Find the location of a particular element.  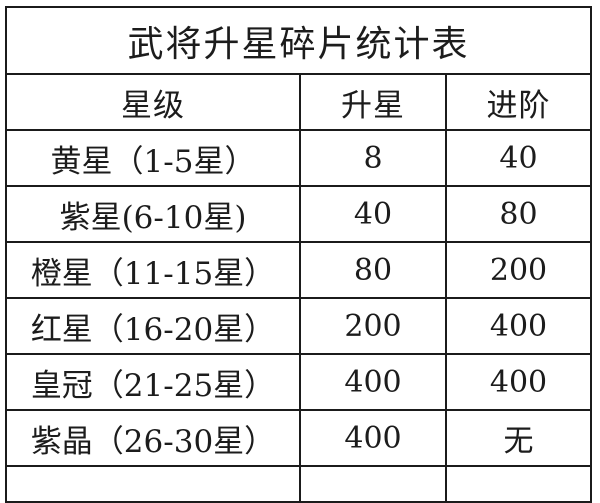

table-title: 武将升星碎片统计表 is located at coordinates (298, 40).